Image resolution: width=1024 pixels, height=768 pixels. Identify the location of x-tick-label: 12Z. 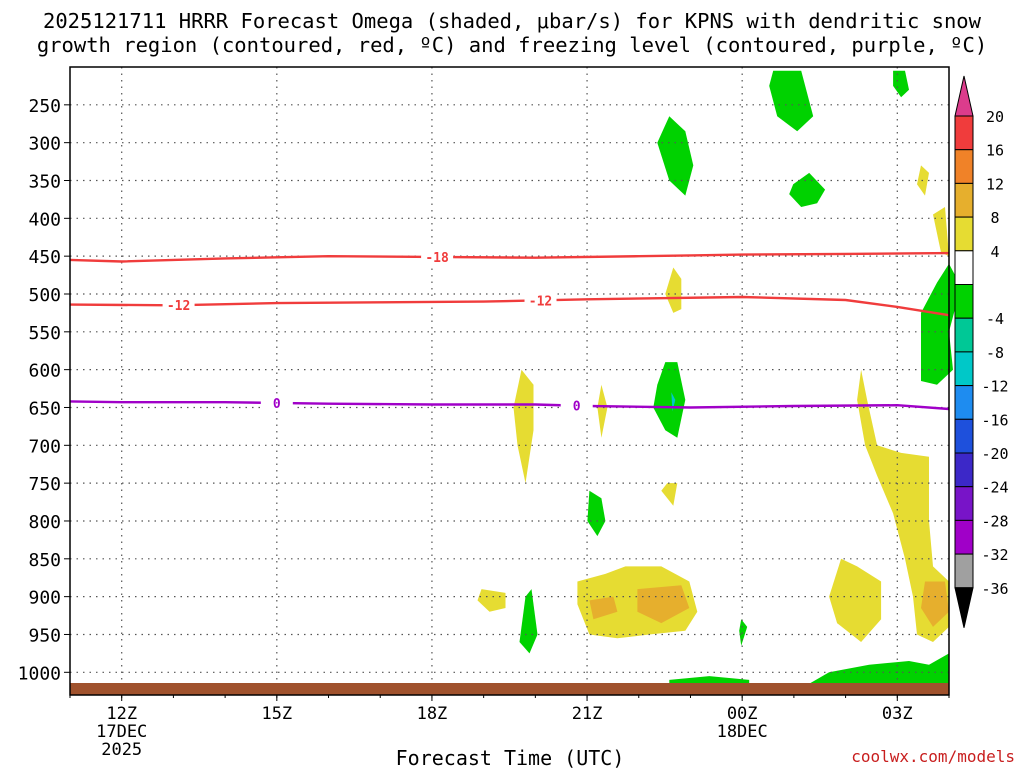
(121, 714).